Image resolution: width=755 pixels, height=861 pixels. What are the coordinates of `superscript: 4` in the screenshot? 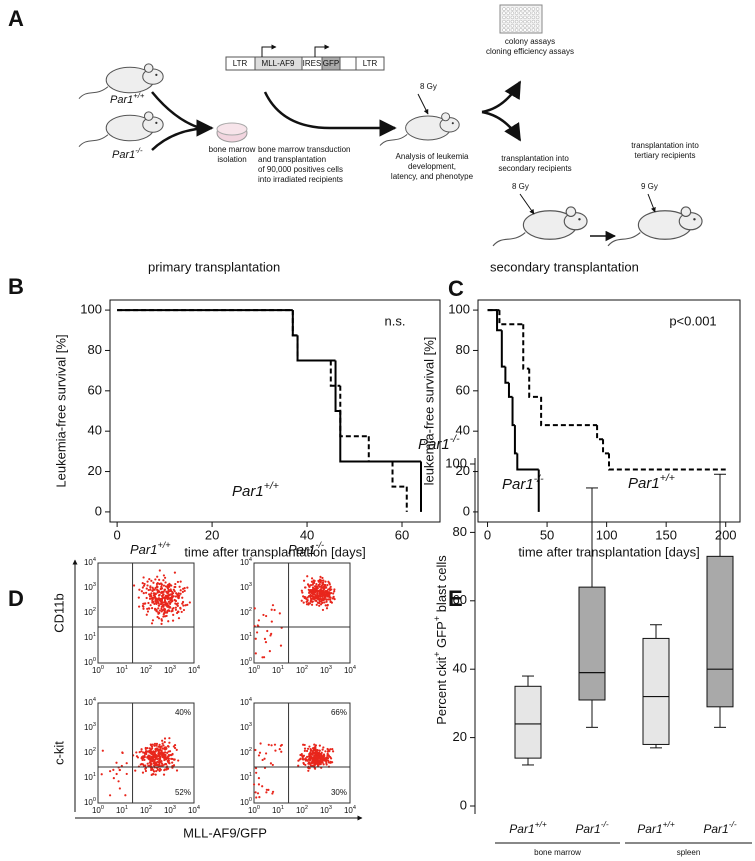 It's located at (94, 700).